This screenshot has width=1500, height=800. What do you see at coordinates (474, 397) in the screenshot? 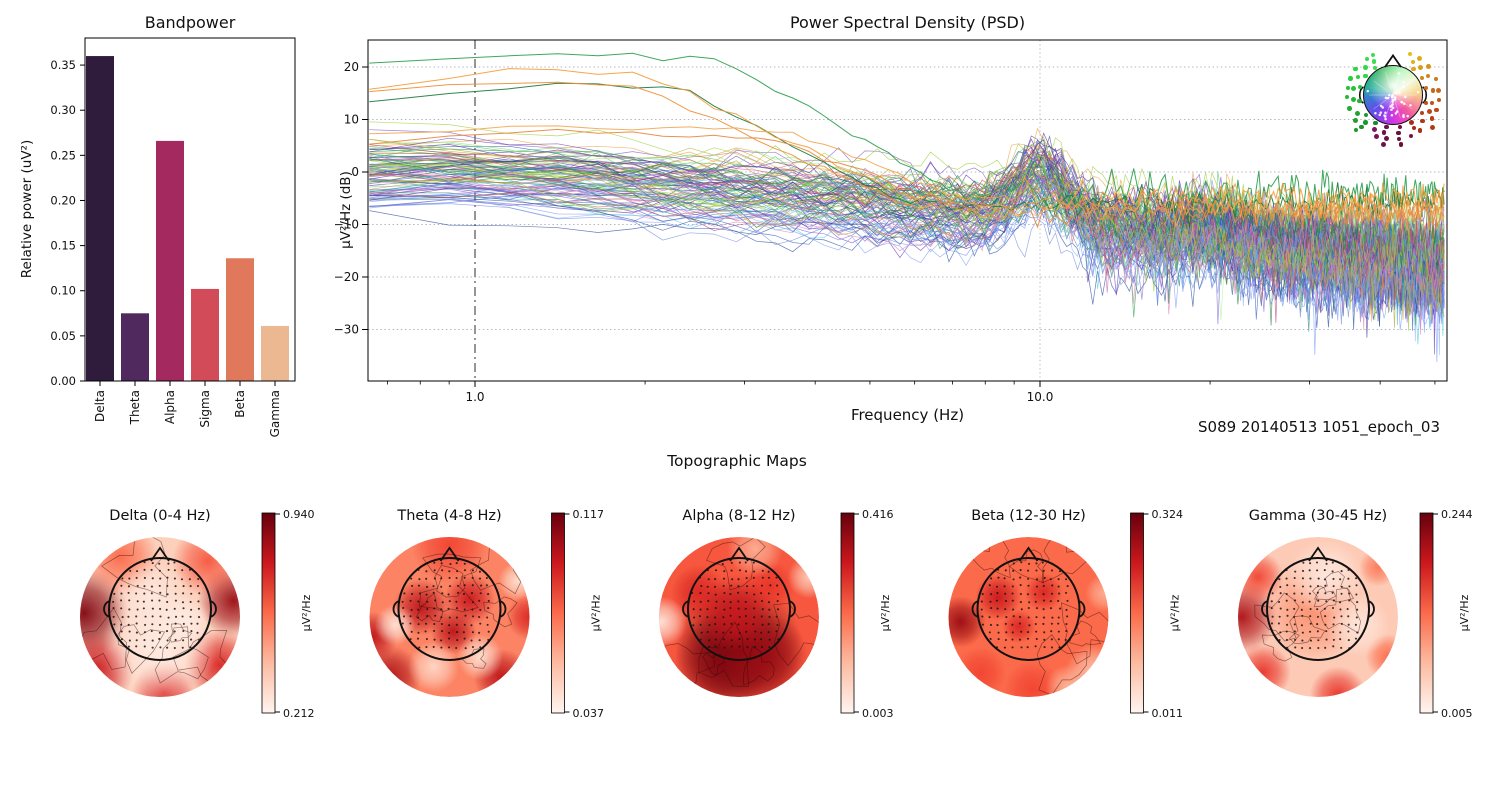
I see `psd-xtick: 1.0` at bounding box center [474, 397].